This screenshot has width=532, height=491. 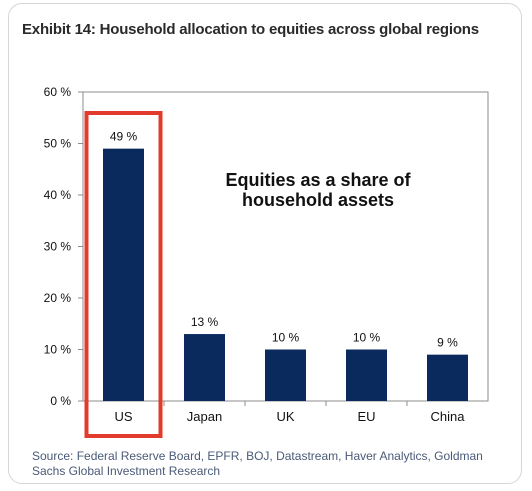 I want to click on y-tick-label: 40 %, so click(x=58, y=195).